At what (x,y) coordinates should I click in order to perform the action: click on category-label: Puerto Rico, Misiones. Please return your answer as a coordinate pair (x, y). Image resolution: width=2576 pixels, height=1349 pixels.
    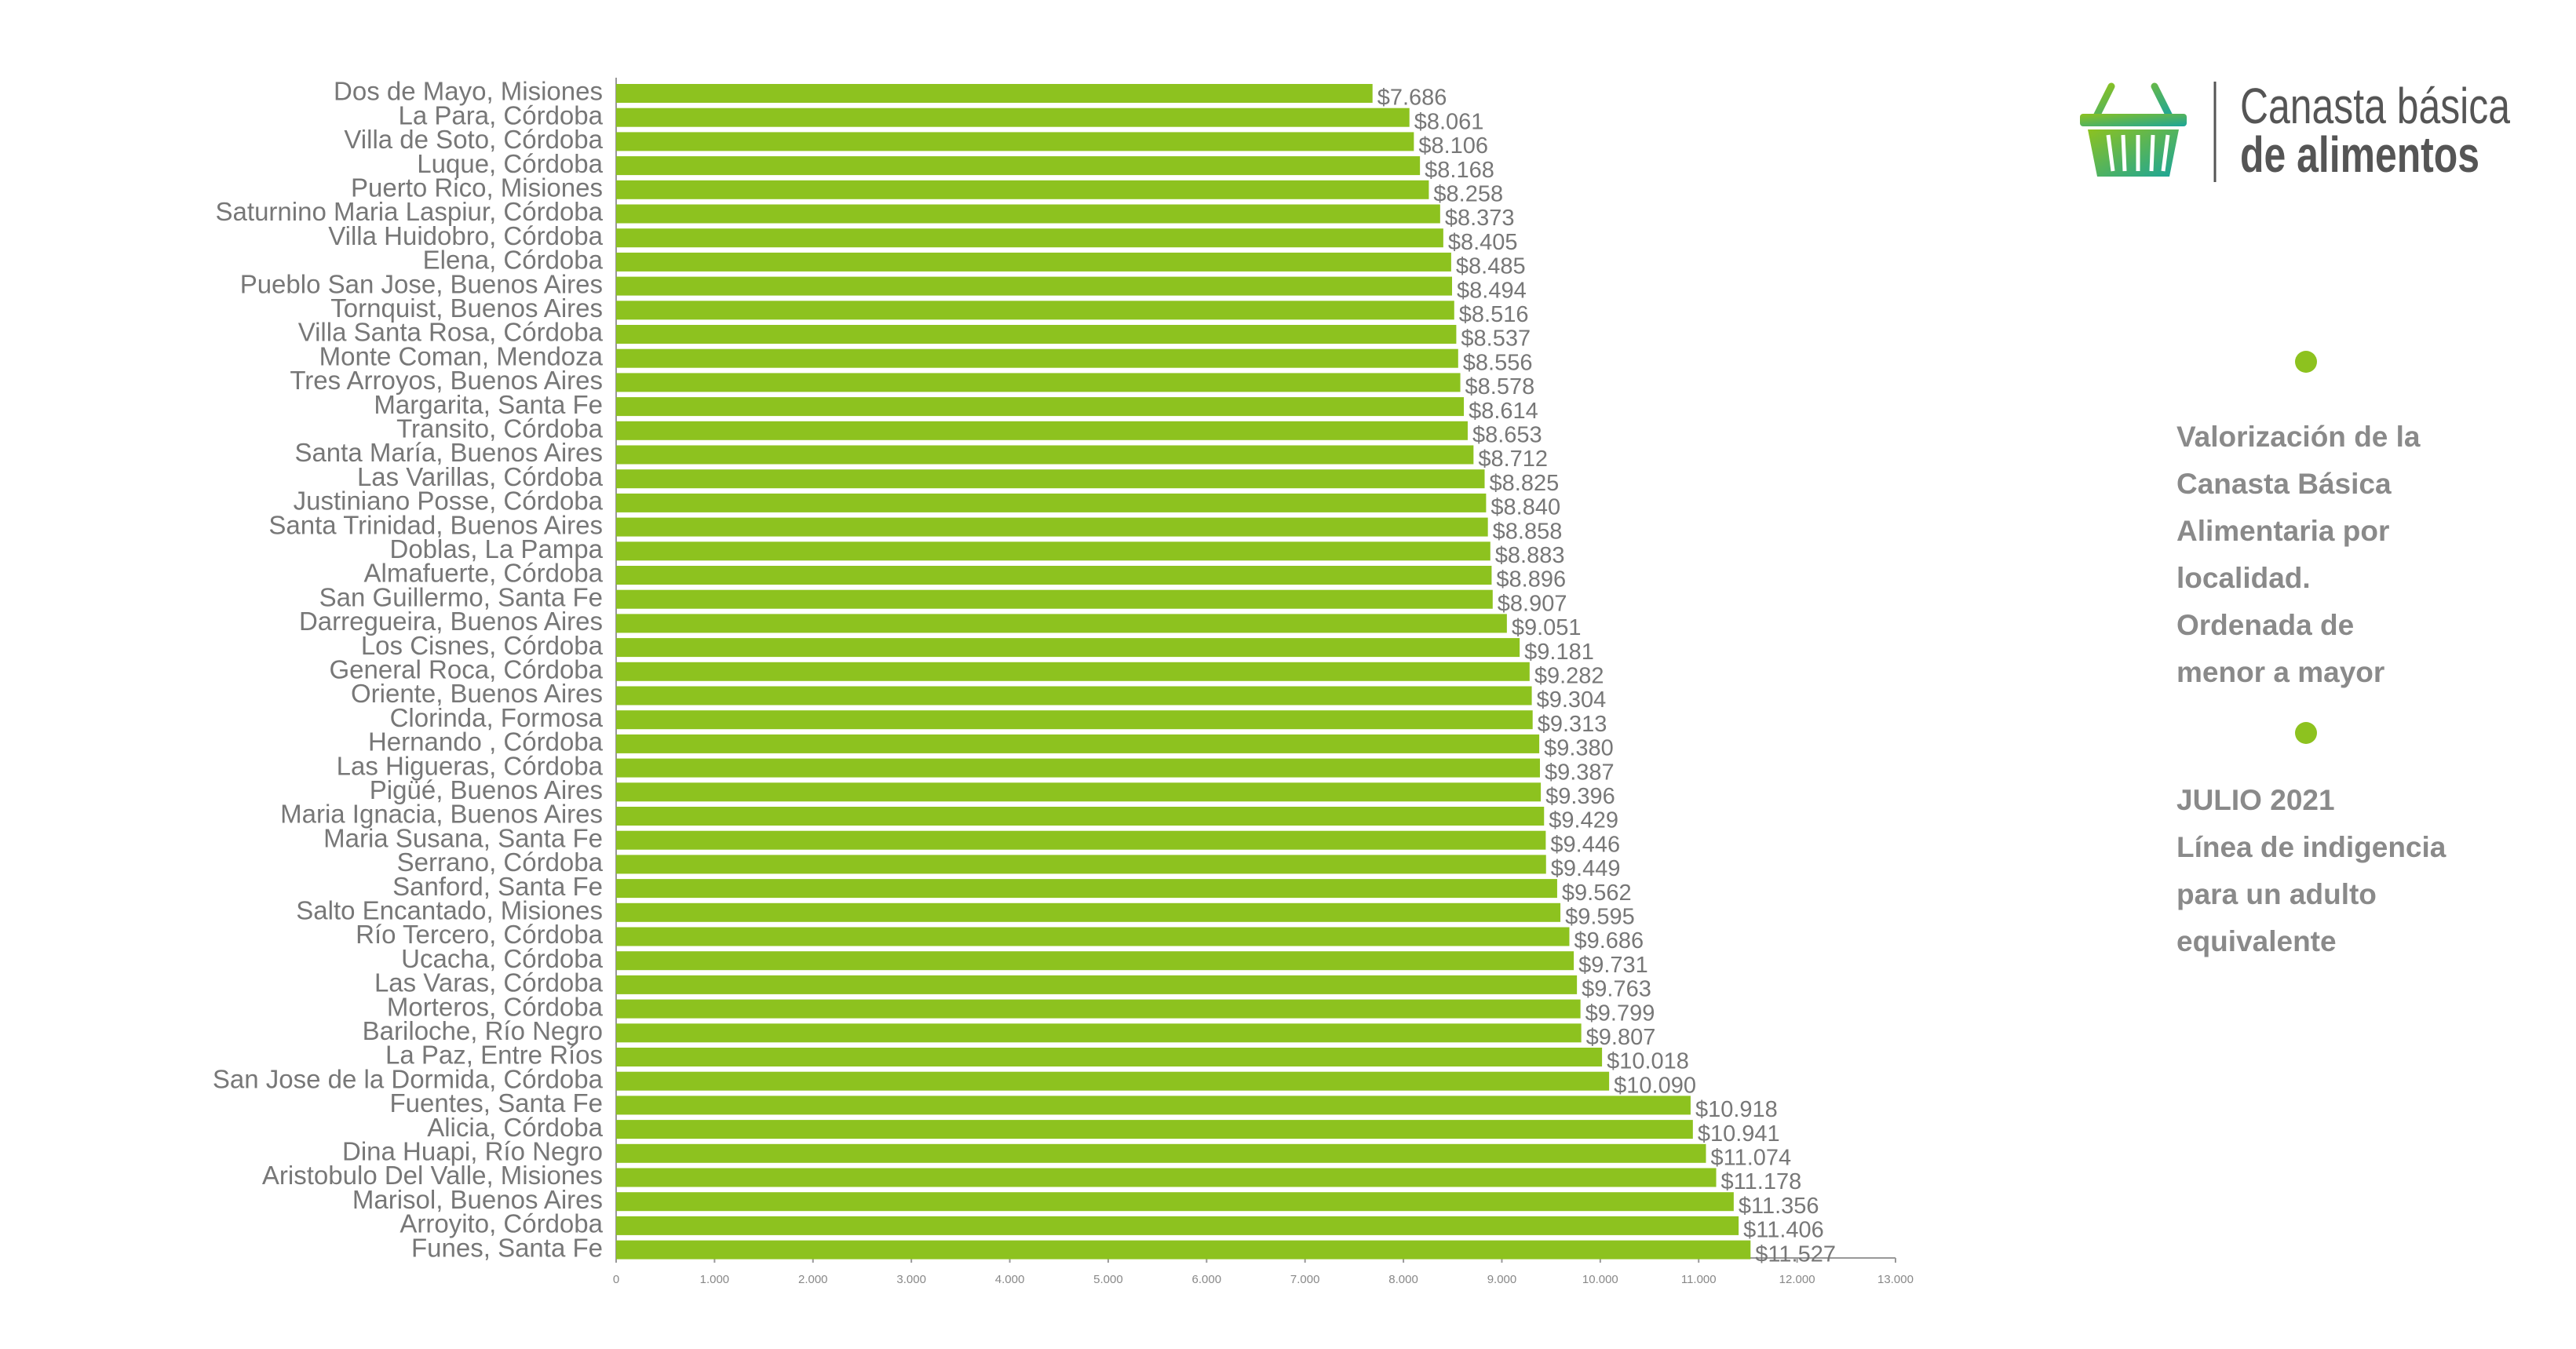
    Looking at the image, I should click on (477, 187).